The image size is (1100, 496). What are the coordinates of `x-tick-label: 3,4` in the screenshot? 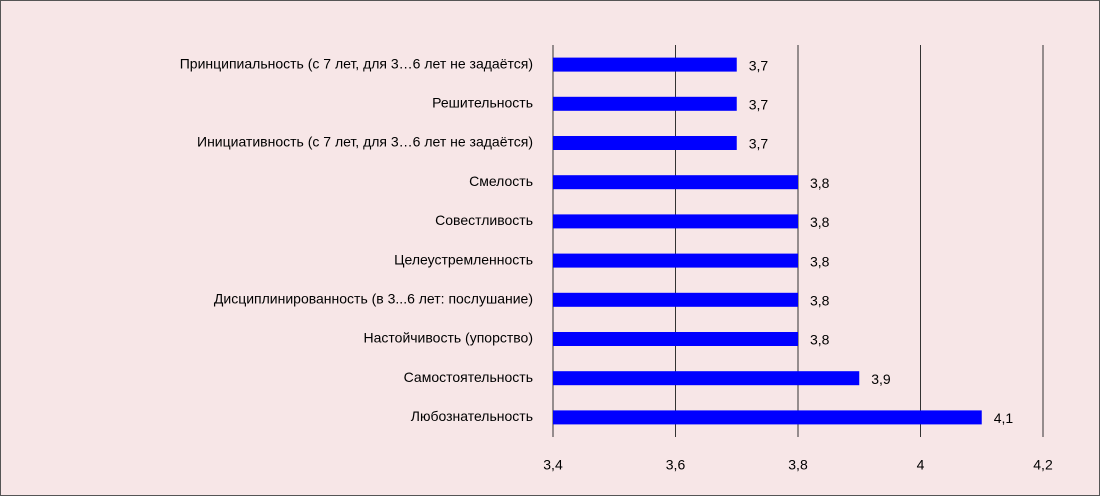 It's located at (553, 465).